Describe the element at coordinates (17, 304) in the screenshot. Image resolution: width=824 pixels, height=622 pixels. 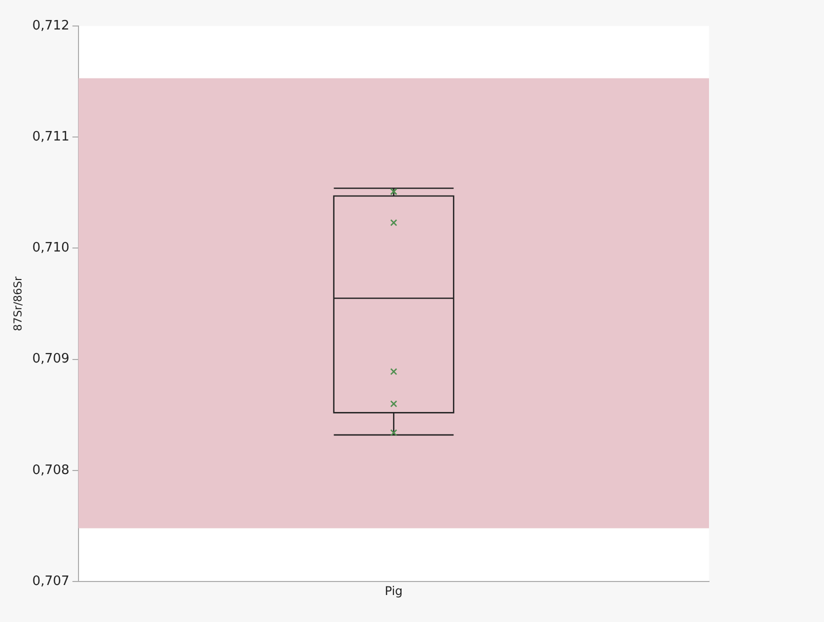
I see `y-axis-title: 87Sr/86Sr` at that location.